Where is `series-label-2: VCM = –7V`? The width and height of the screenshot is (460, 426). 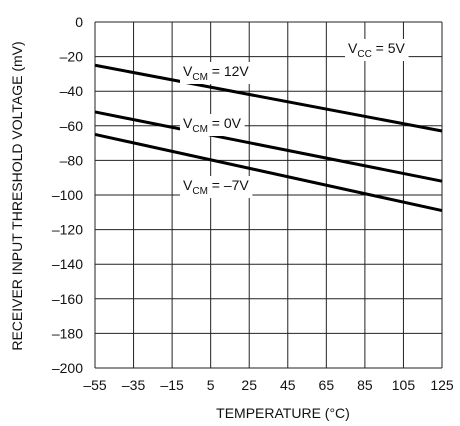
series-label-2: VCM = –7V is located at coordinates (216, 187).